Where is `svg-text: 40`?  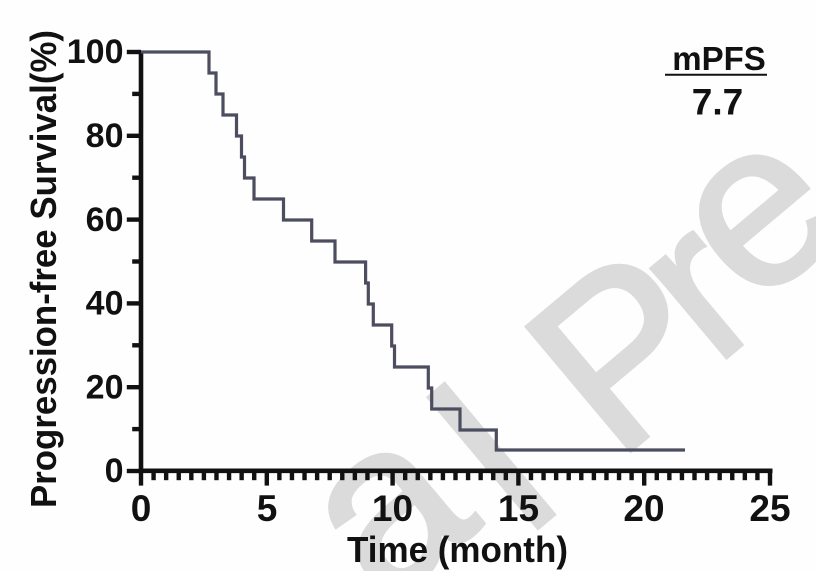 svg-text: 40 is located at coordinates (105, 304).